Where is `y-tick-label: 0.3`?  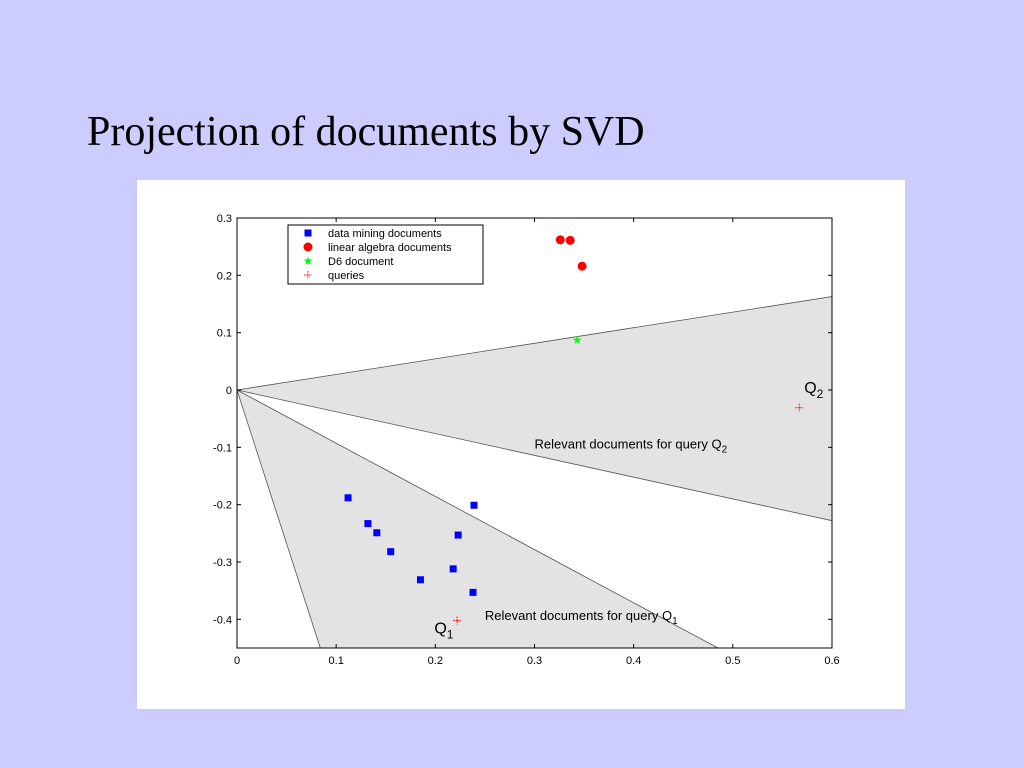 y-tick-label: 0.3 is located at coordinates (224, 219).